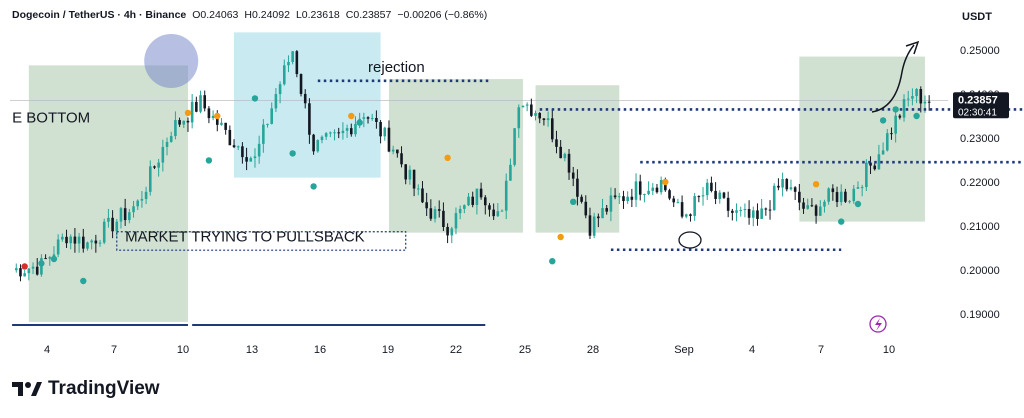 The width and height of the screenshot is (1024, 418). I want to click on x-tick-label: 25, so click(525, 350).